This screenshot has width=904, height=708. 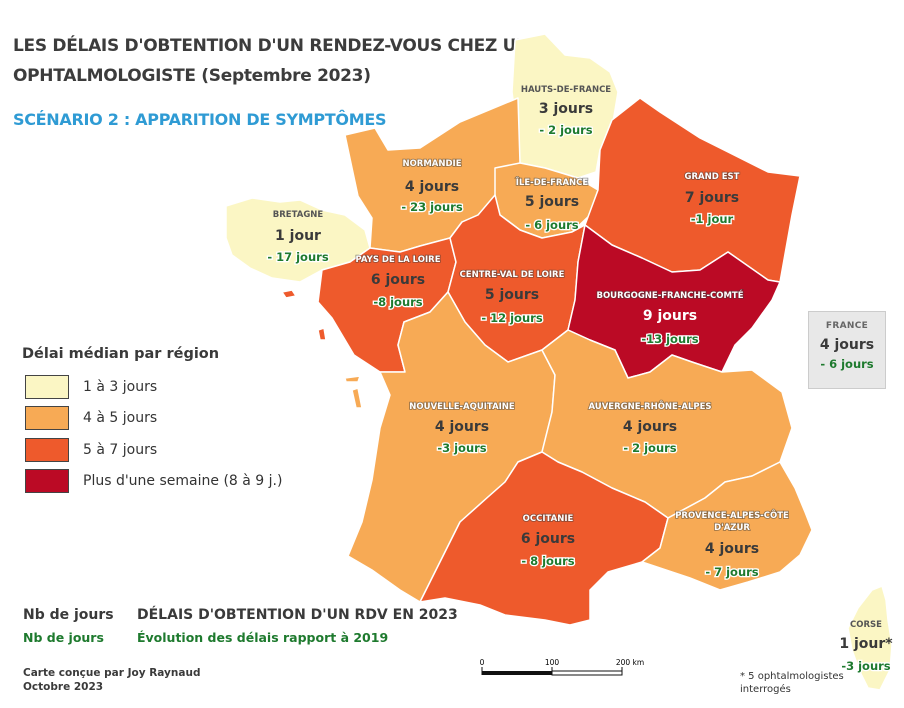 I want to click on map-title-line2: OPHTALMOLOGISTE (Septembre 2023), so click(x=192, y=76).